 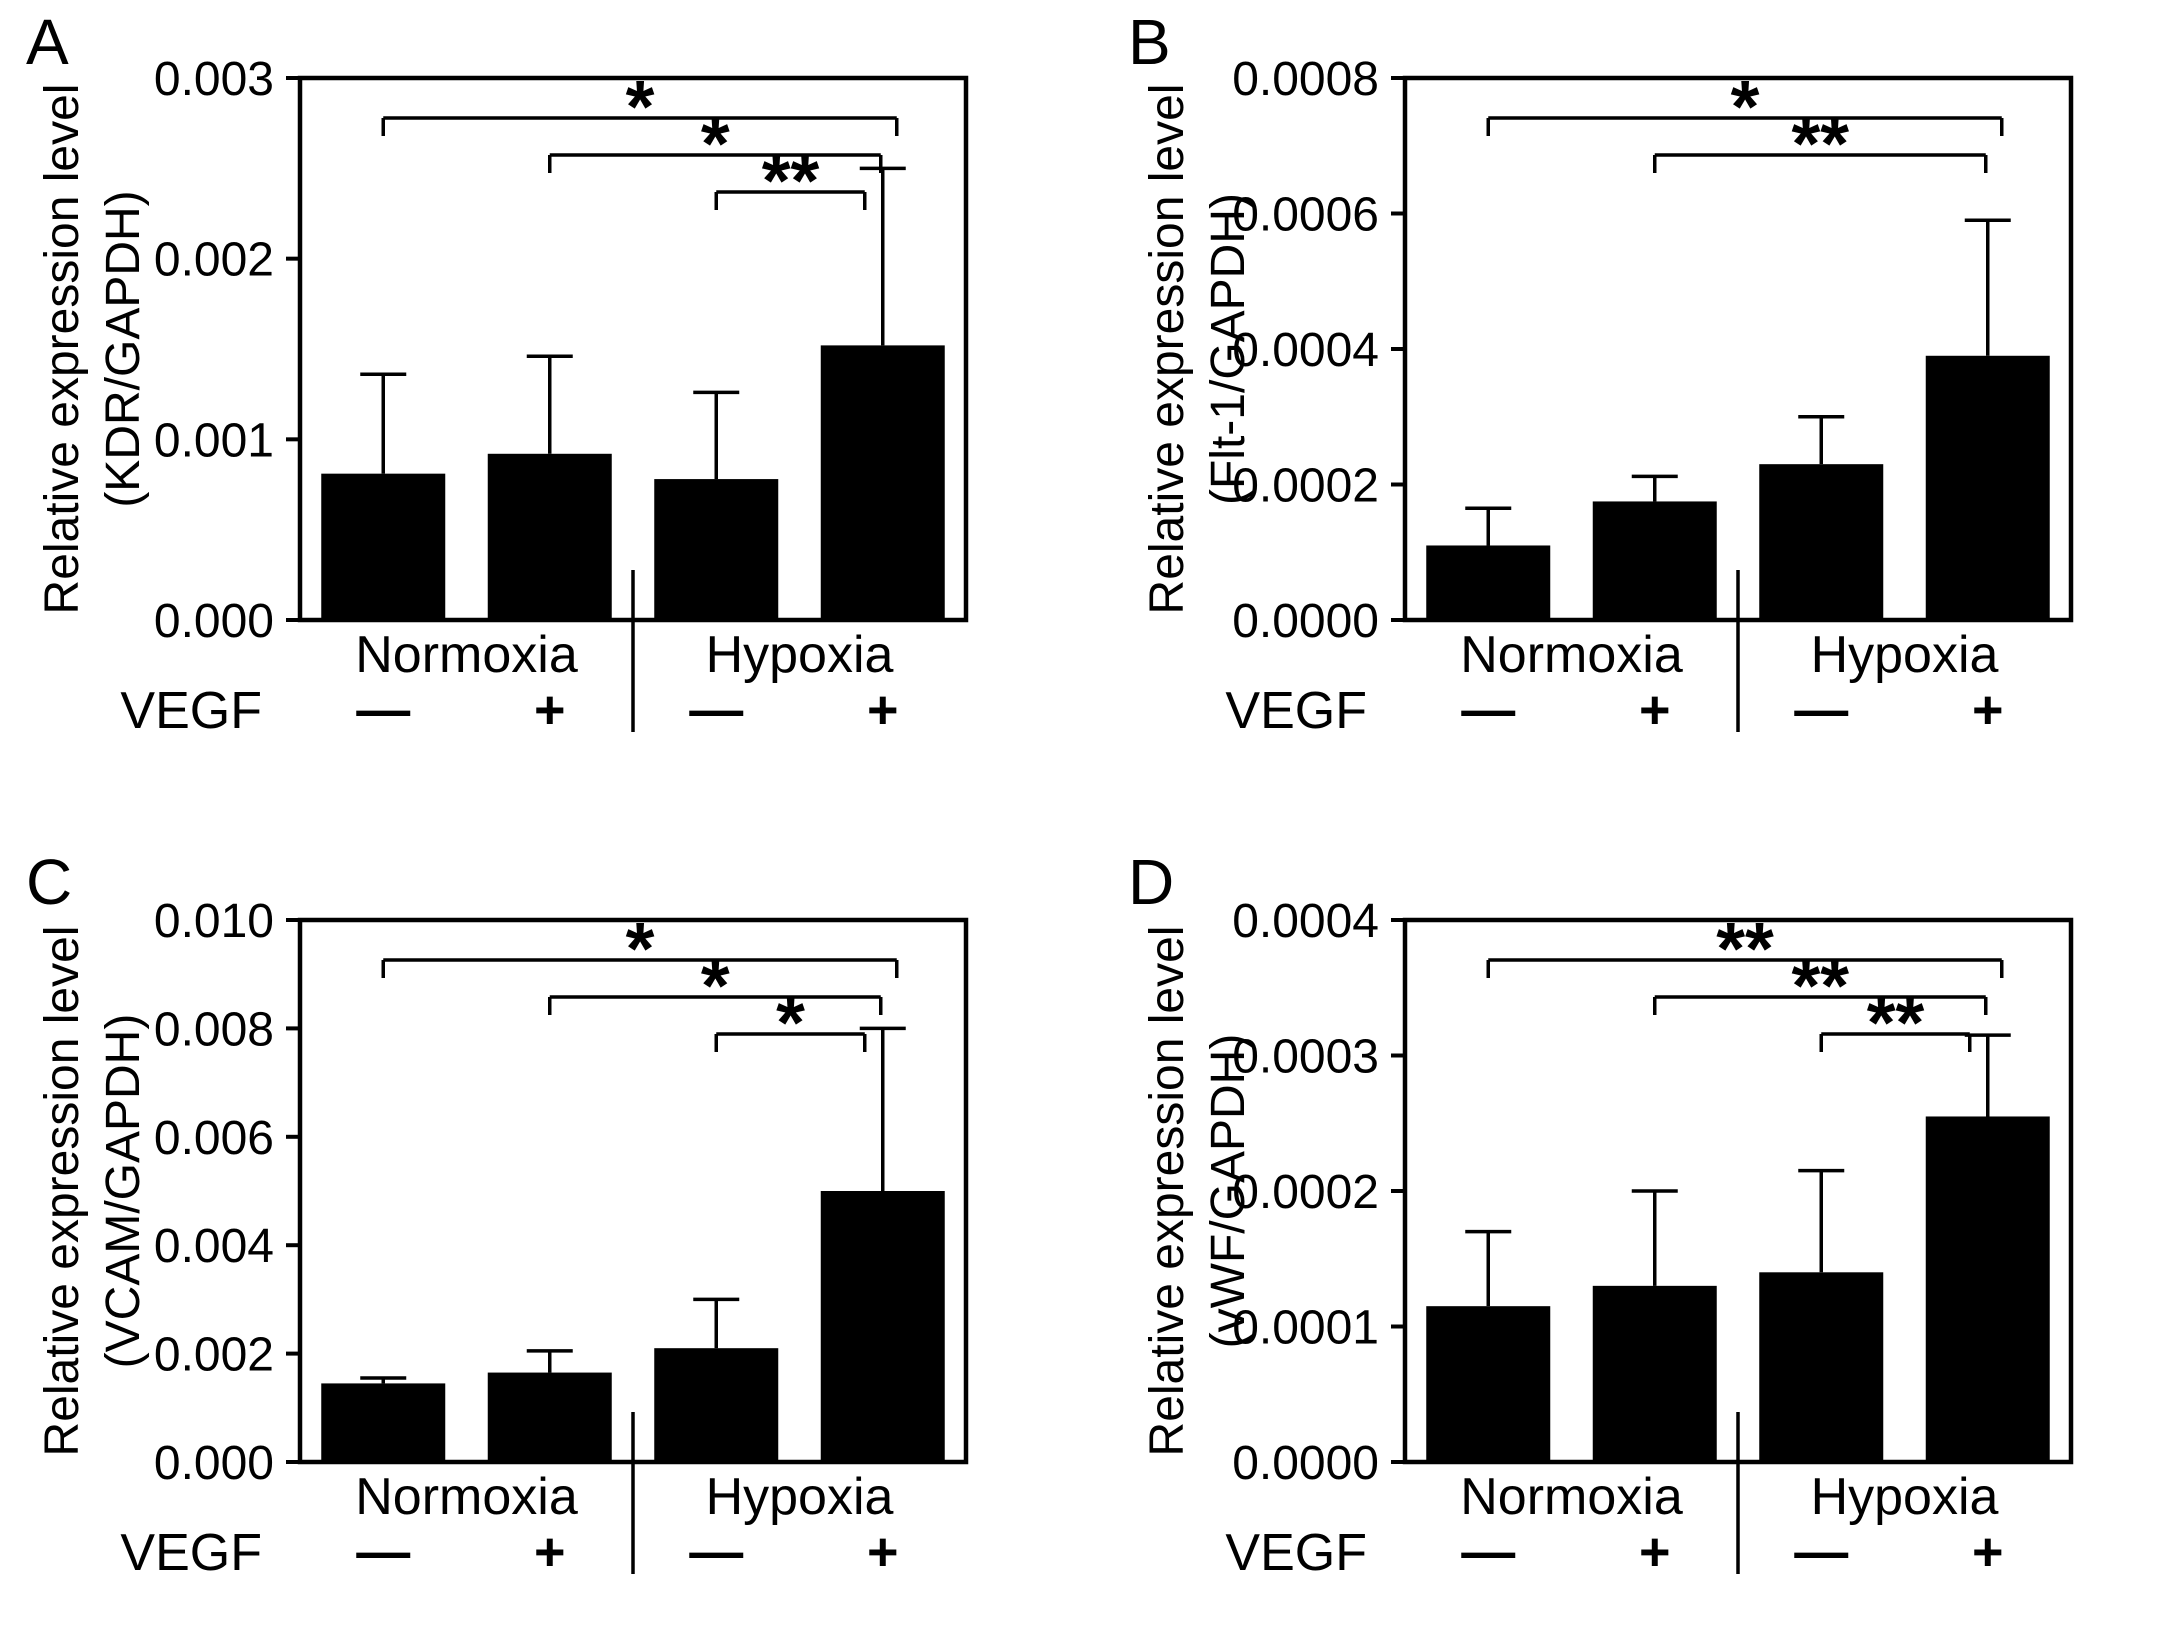 What do you see at coordinates (1149, 42) in the screenshot?
I see `panel-letter-b: B` at bounding box center [1149, 42].